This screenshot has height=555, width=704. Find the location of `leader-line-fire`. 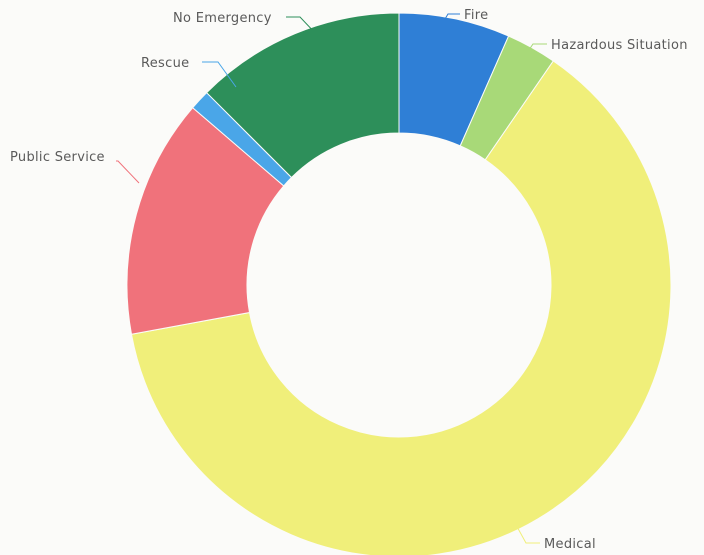

leader-line-fire is located at coordinates (447, 24).